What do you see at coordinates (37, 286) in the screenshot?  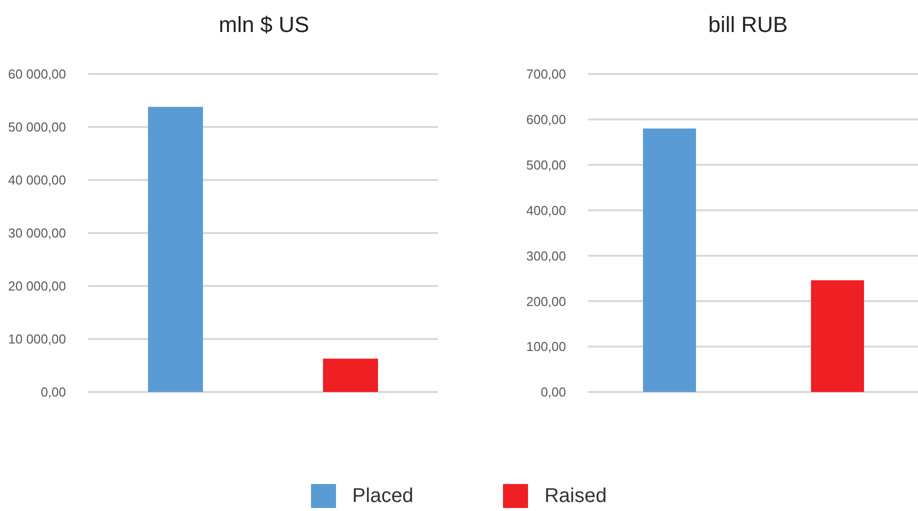 I see `y-tick-label: 20 000,00` at bounding box center [37, 286].